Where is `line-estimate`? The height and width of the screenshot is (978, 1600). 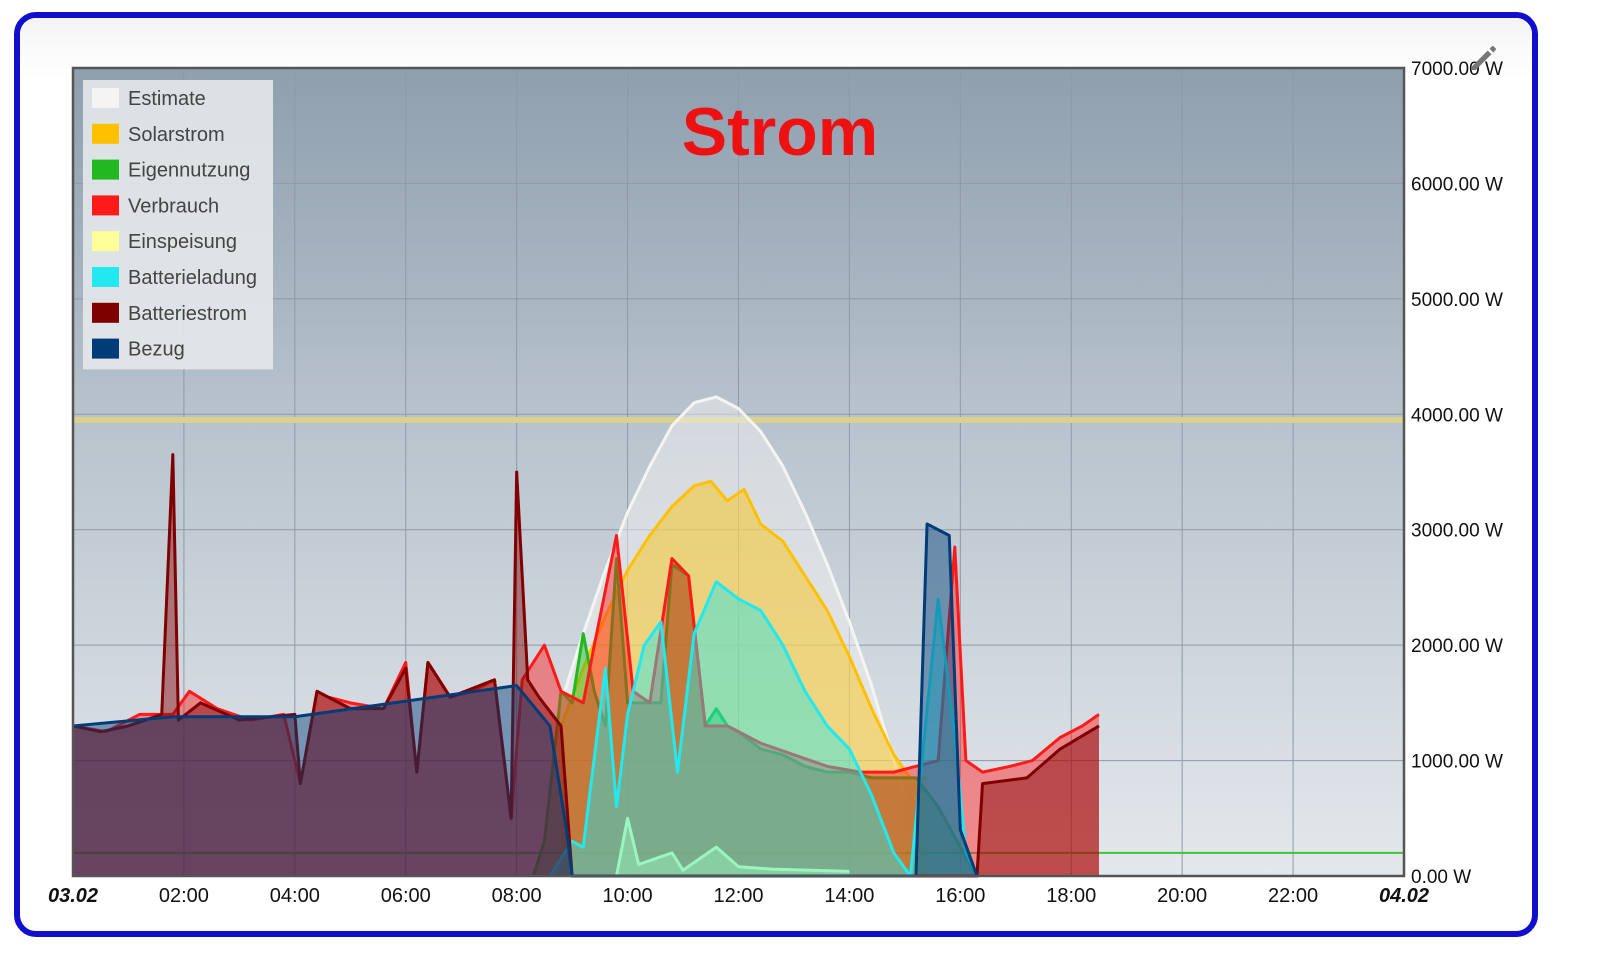 line-estimate is located at coordinates (733, 595).